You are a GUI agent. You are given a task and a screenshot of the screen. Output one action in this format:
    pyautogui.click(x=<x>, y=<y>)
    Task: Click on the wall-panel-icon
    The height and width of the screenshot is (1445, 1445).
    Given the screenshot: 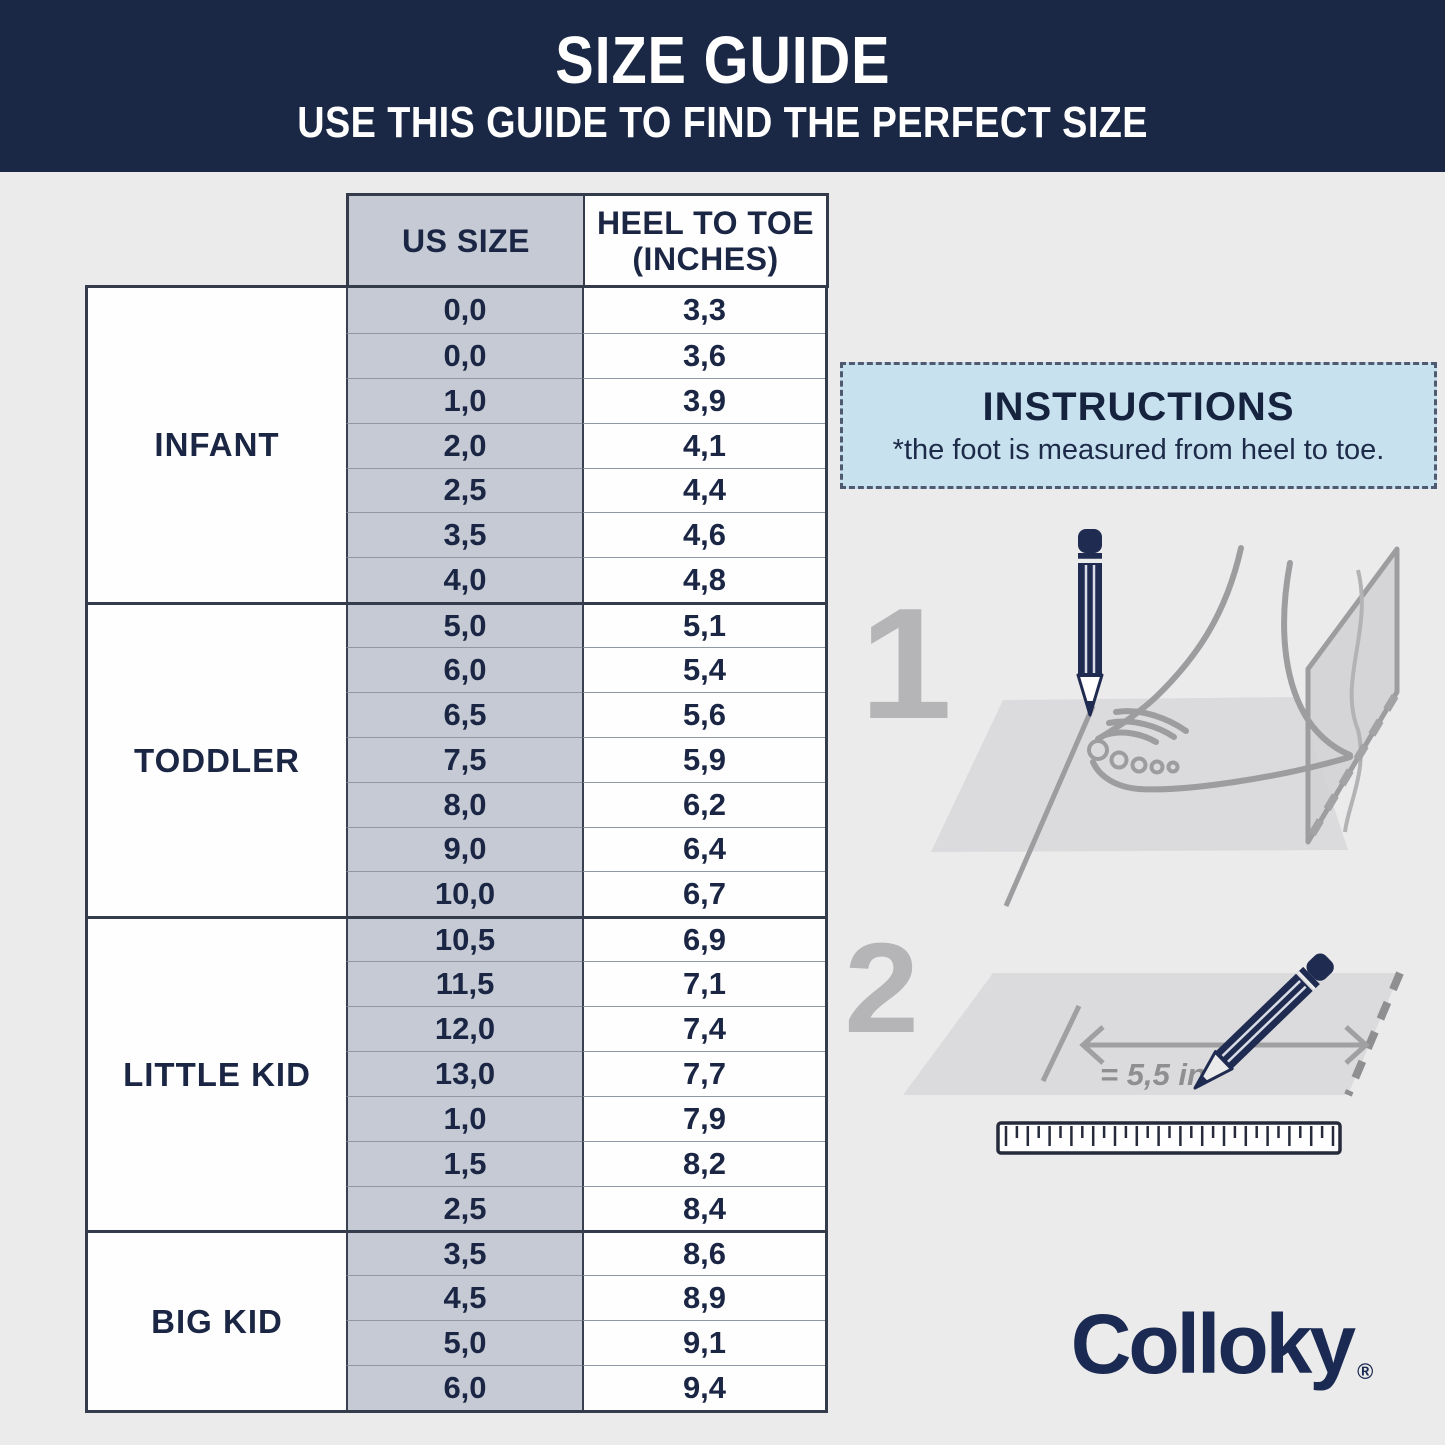 What is the action you would take?
    pyautogui.click(x=1352, y=695)
    